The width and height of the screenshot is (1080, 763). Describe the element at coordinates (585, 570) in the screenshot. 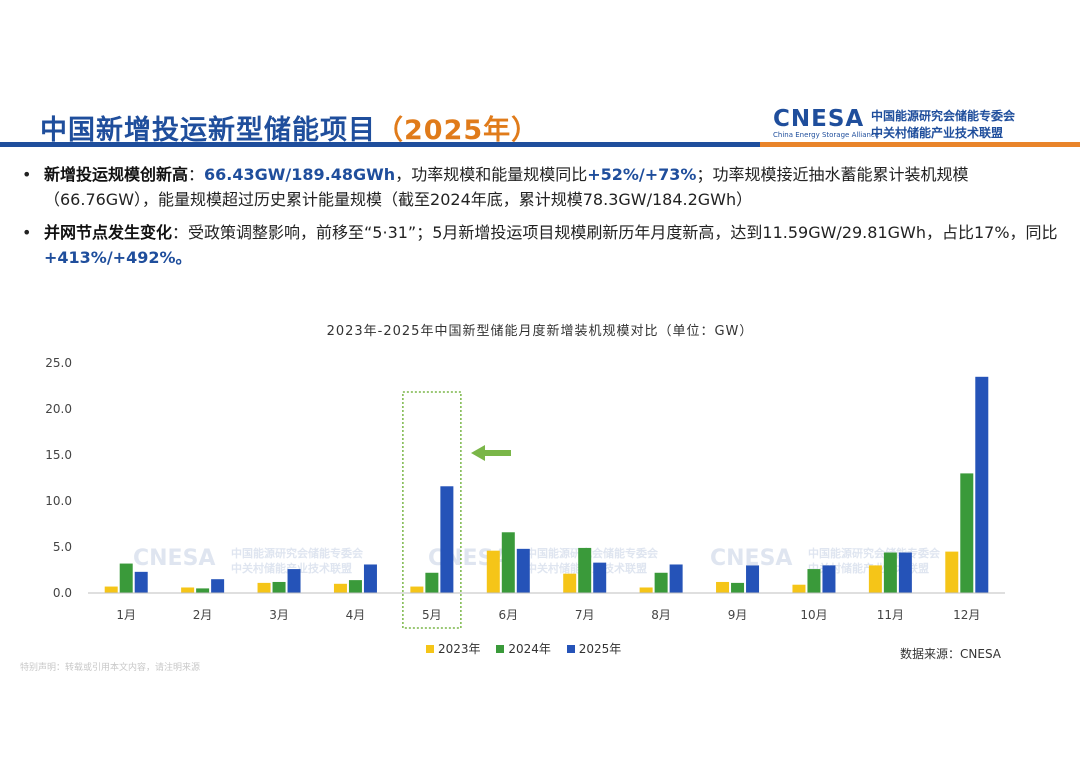

I see `bar-2024年-7月` at that location.